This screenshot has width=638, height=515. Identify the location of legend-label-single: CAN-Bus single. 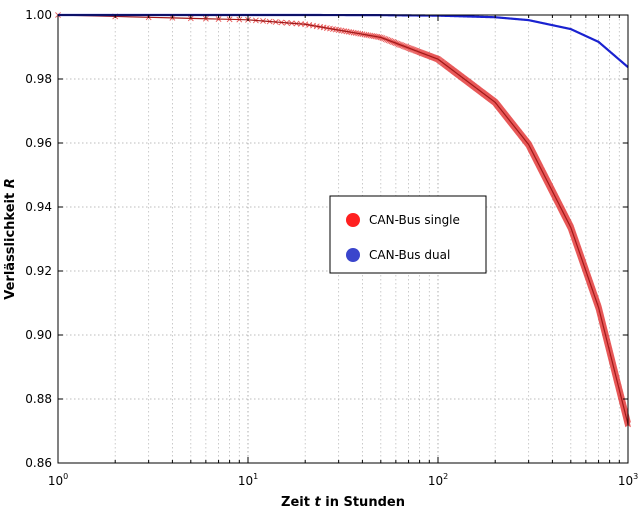
(414, 220).